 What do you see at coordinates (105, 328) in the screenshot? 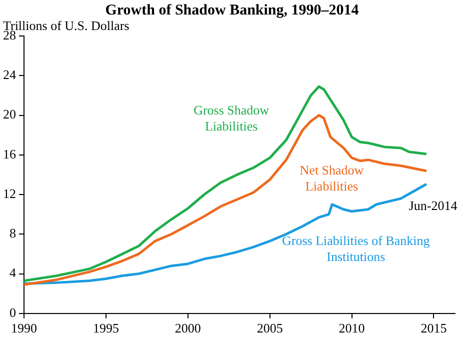
I see `x-tick-label: 1995` at bounding box center [105, 328].